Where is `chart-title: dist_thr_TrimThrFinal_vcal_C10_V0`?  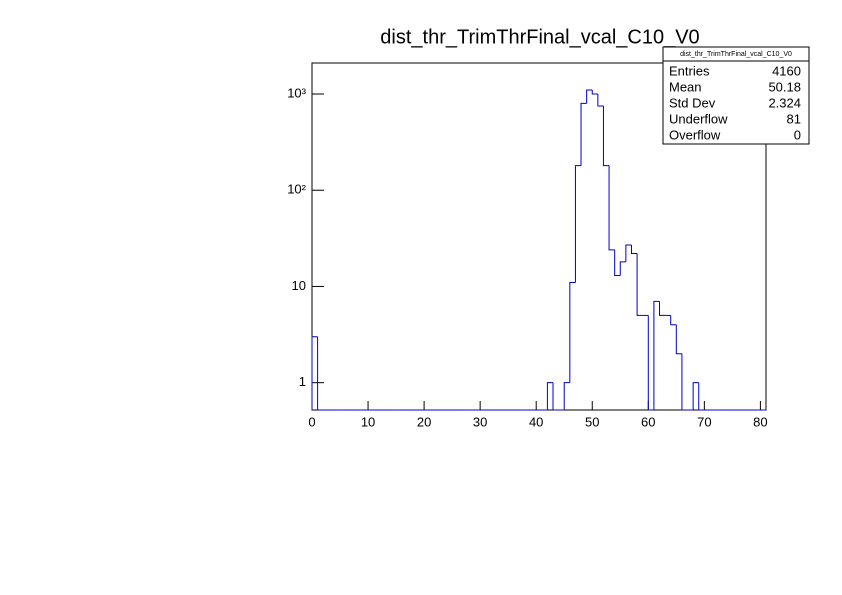 chart-title: dist_thr_TrimThrFinal_vcal_C10_V0 is located at coordinates (539, 37).